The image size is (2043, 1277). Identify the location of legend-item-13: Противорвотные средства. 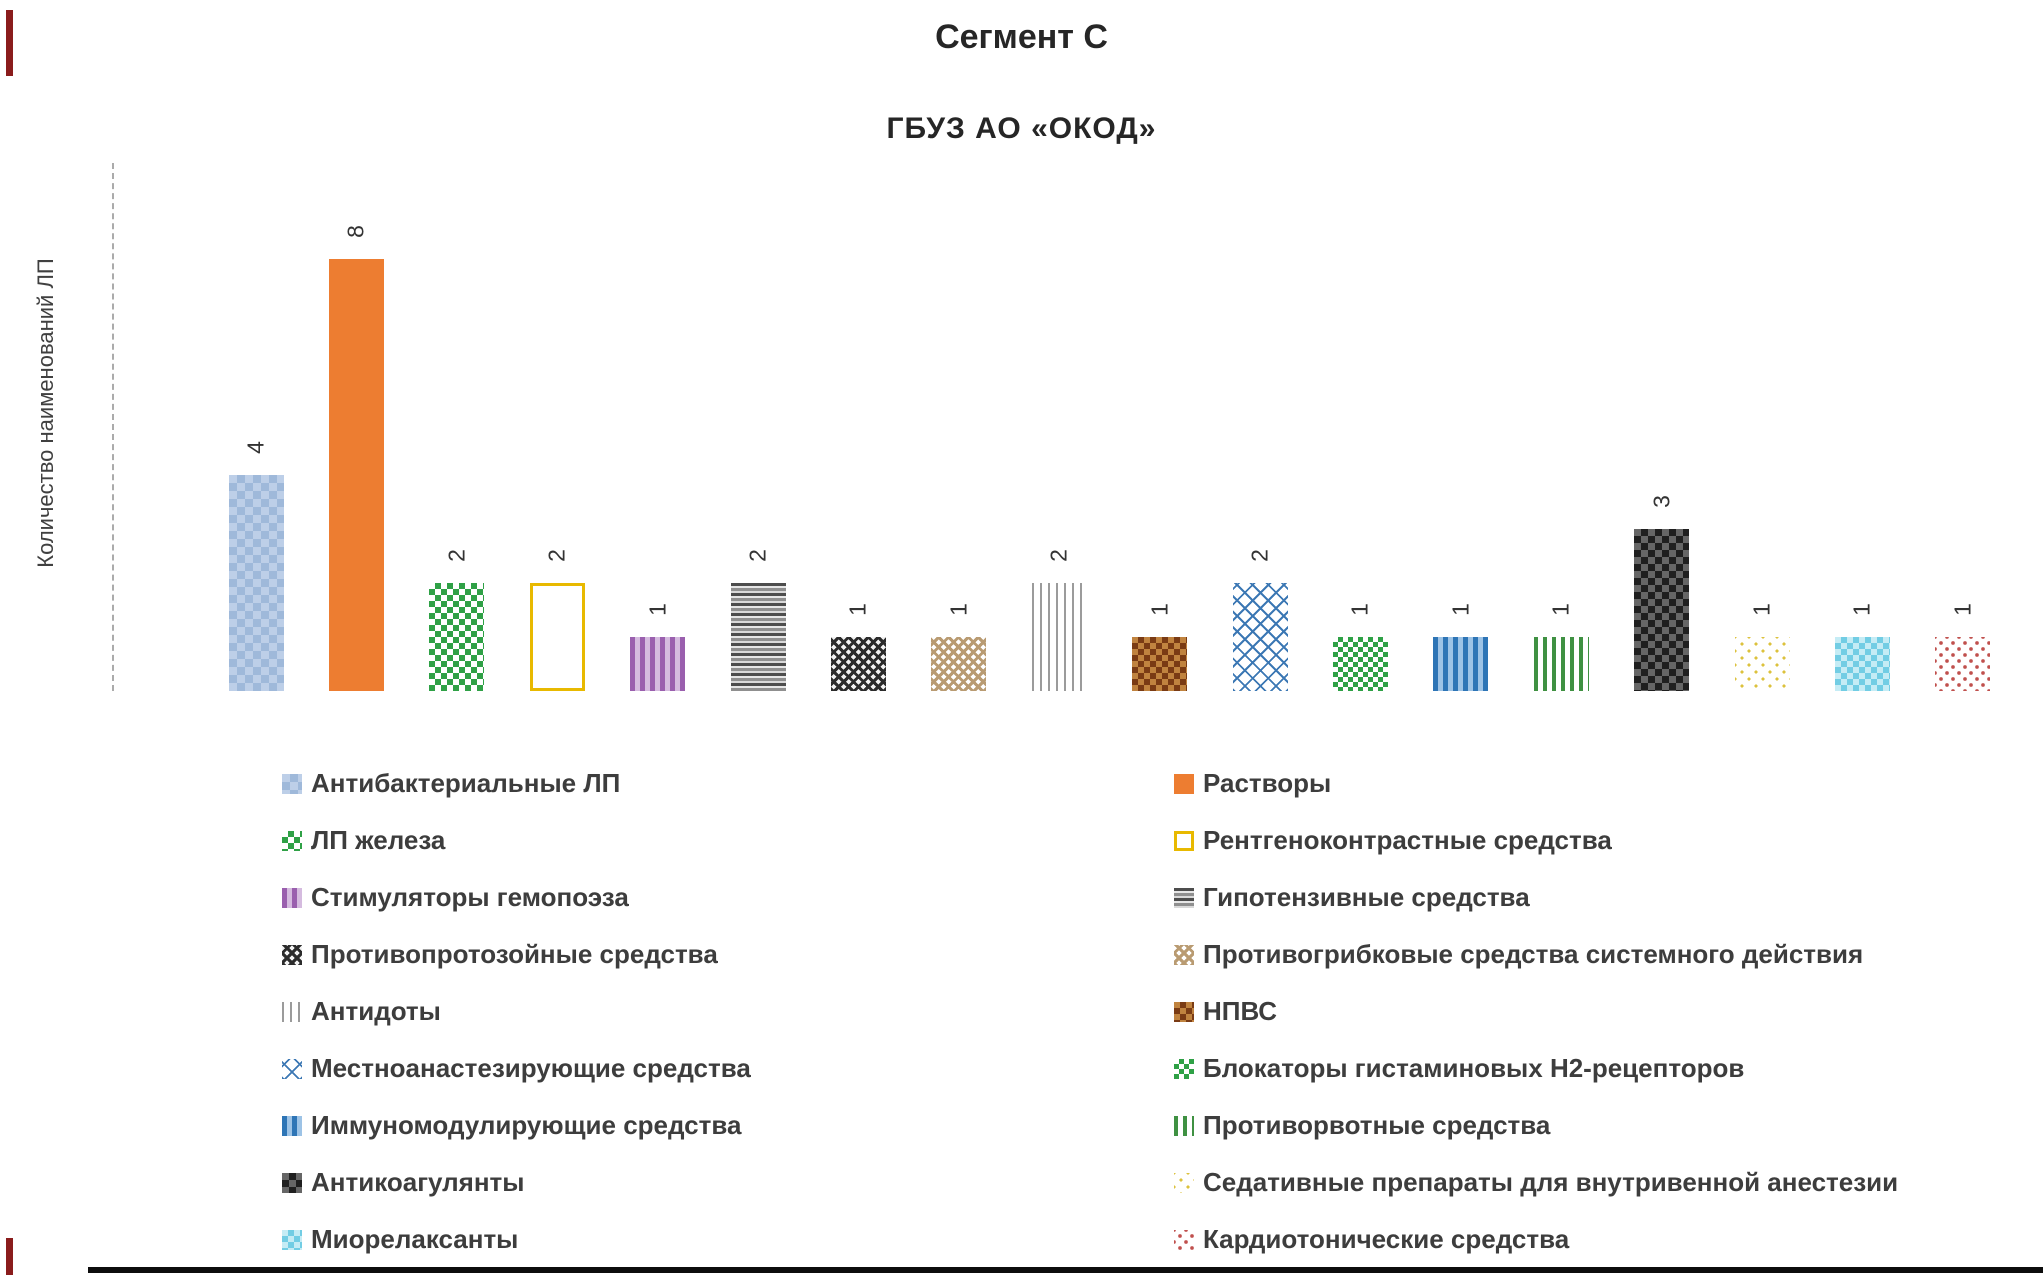
(1536, 1125).